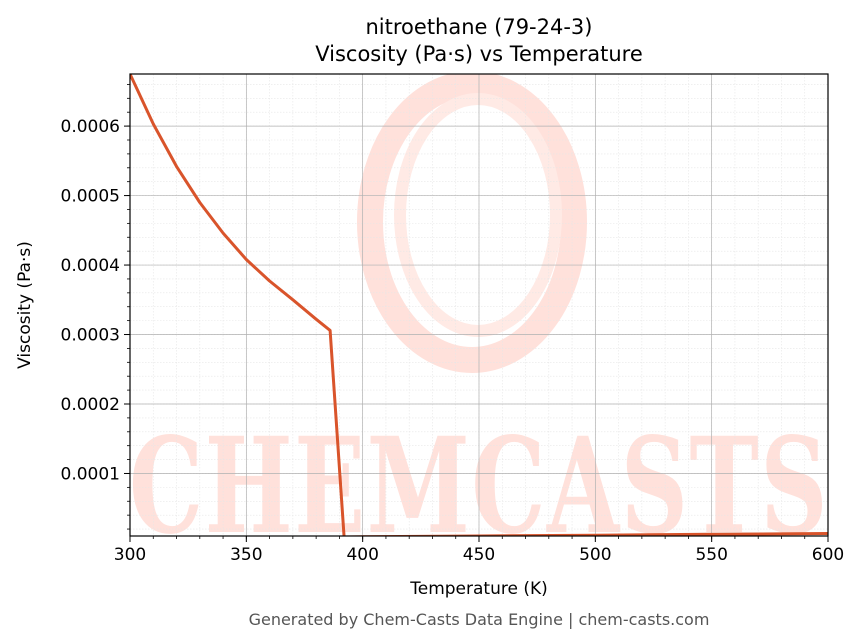  What do you see at coordinates (90, 405) in the screenshot?
I see `y-tick-label: 0.0002` at bounding box center [90, 405].